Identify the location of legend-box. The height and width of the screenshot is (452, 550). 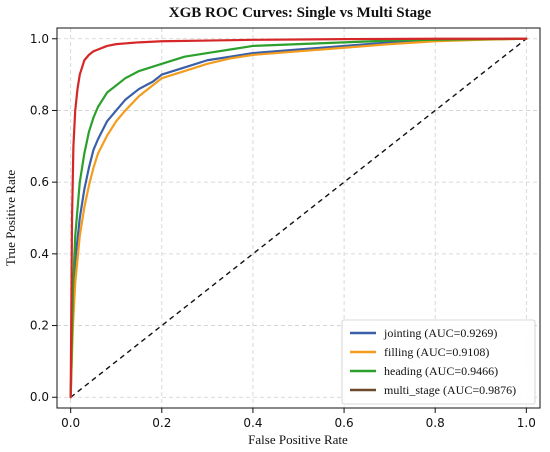
(438, 362).